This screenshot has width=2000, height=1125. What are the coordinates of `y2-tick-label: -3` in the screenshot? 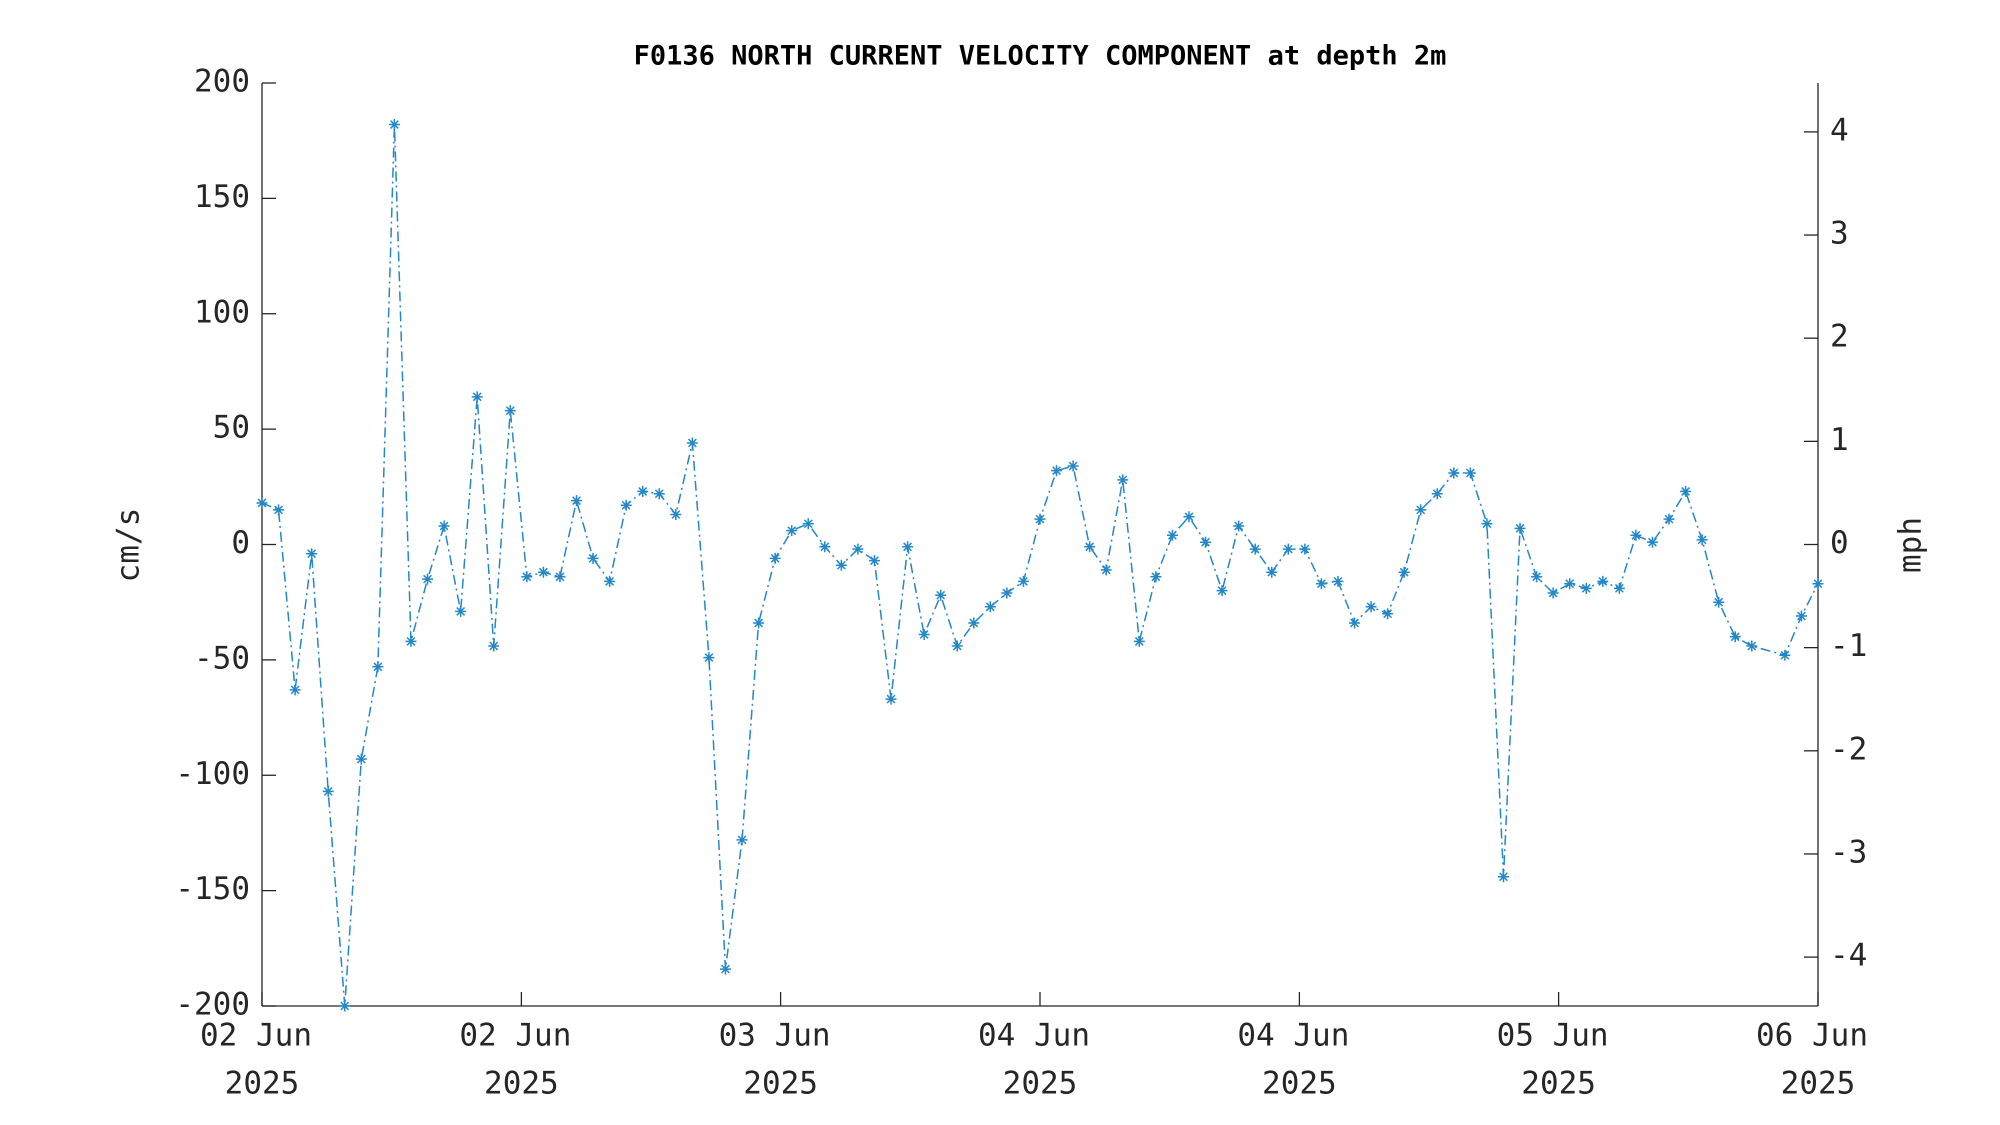 It's located at (1848, 852).